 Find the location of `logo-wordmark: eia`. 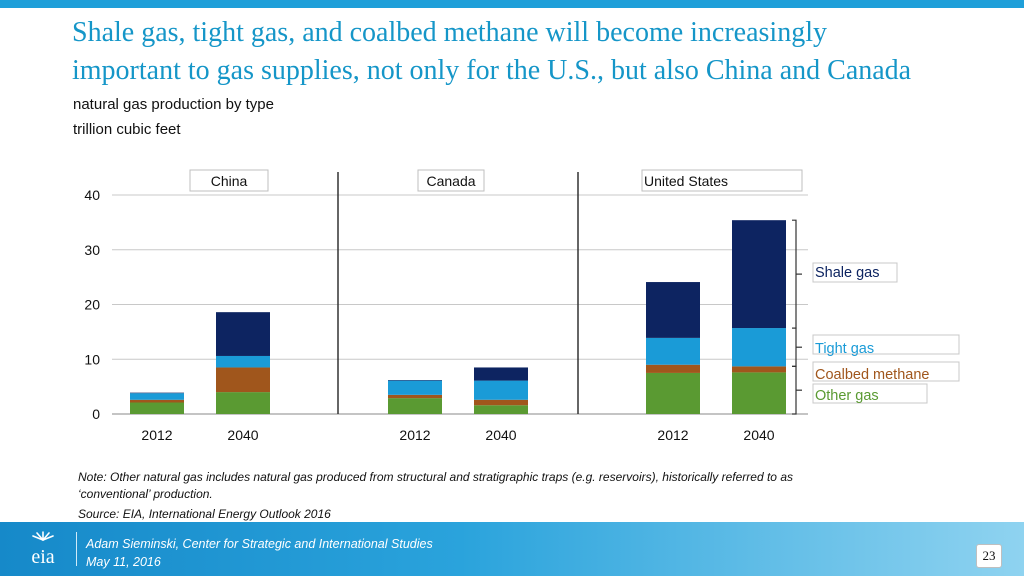

logo-wordmark: eia is located at coordinates (42, 557).